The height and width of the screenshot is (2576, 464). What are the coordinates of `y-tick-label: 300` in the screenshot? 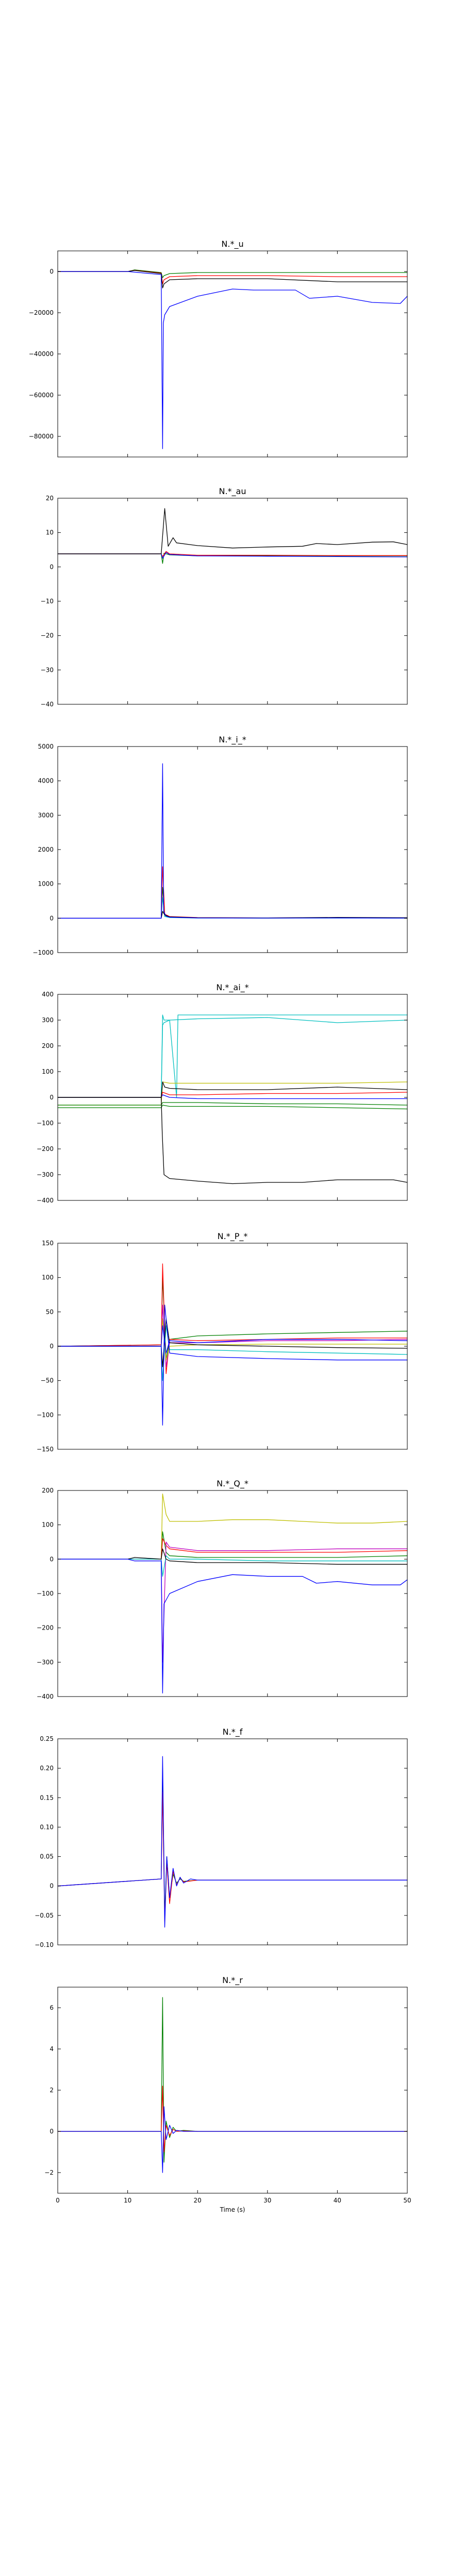 It's located at (48, 1020).